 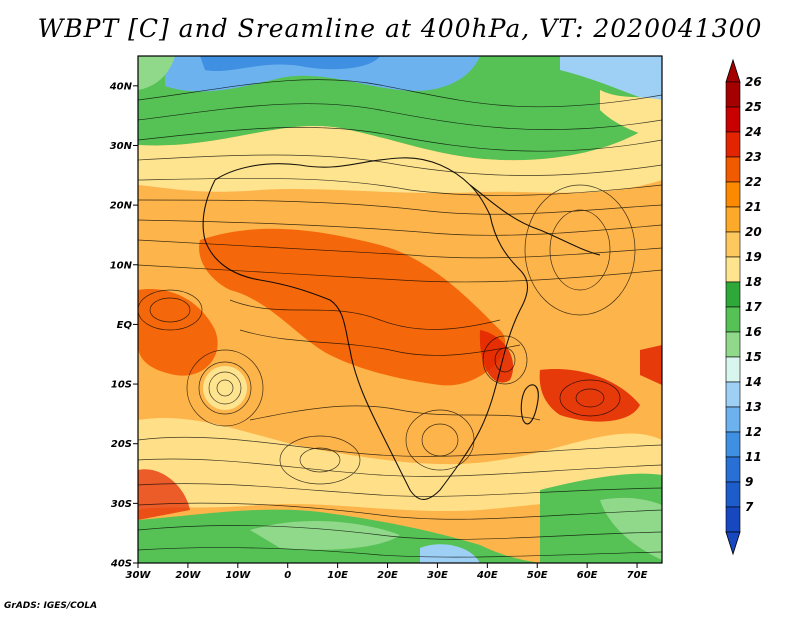 What do you see at coordinates (753, 282) in the screenshot?
I see `colorbar-level-label: 18` at bounding box center [753, 282].